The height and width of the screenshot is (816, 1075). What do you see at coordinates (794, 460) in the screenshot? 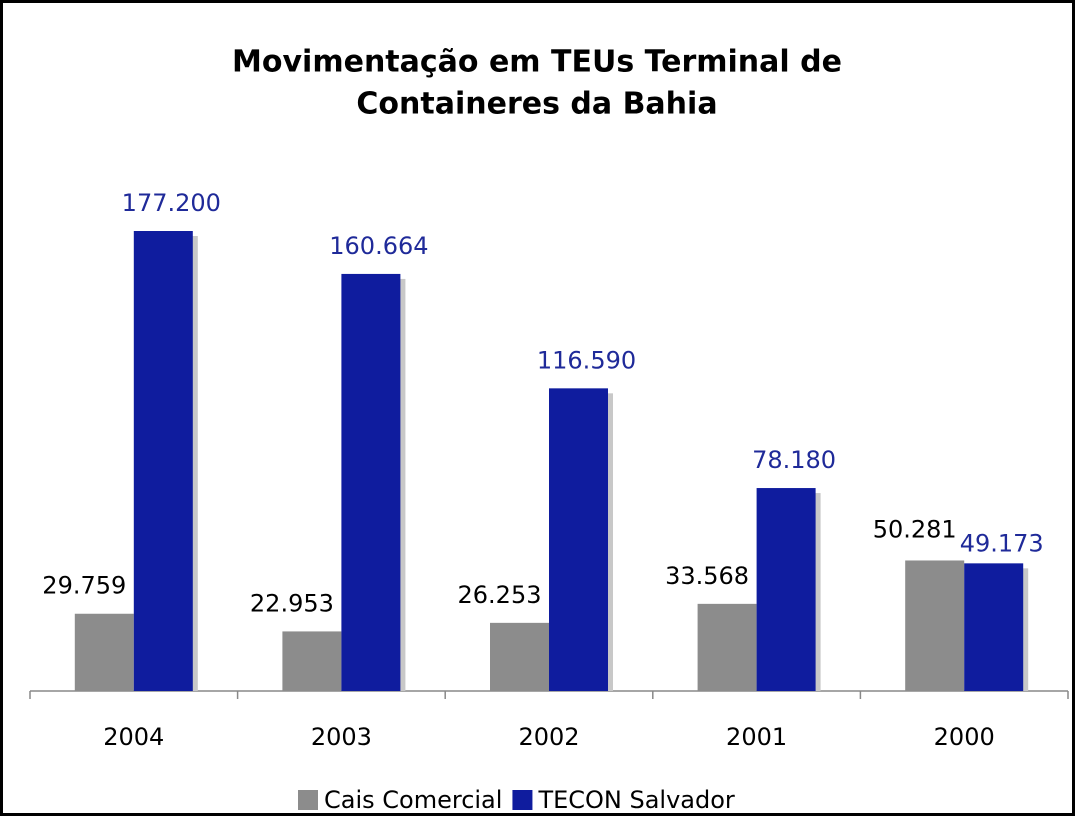
I see `data-label: 78.180` at bounding box center [794, 460].